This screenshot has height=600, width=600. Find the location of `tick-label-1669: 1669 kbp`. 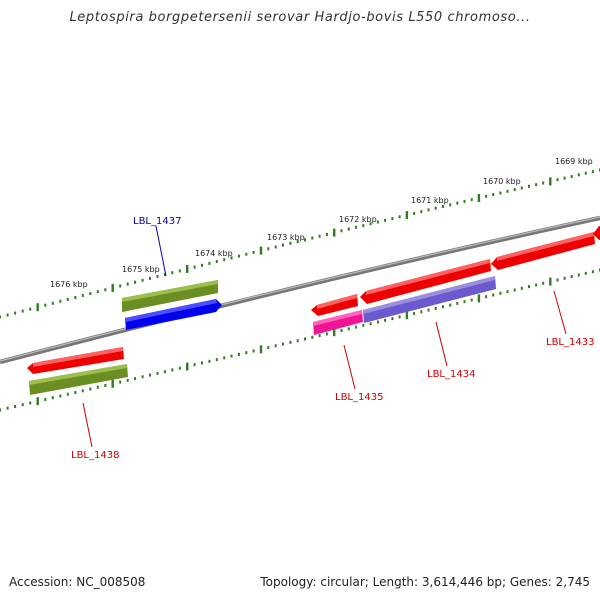

tick-label-1669: 1669 kbp is located at coordinates (574, 161).